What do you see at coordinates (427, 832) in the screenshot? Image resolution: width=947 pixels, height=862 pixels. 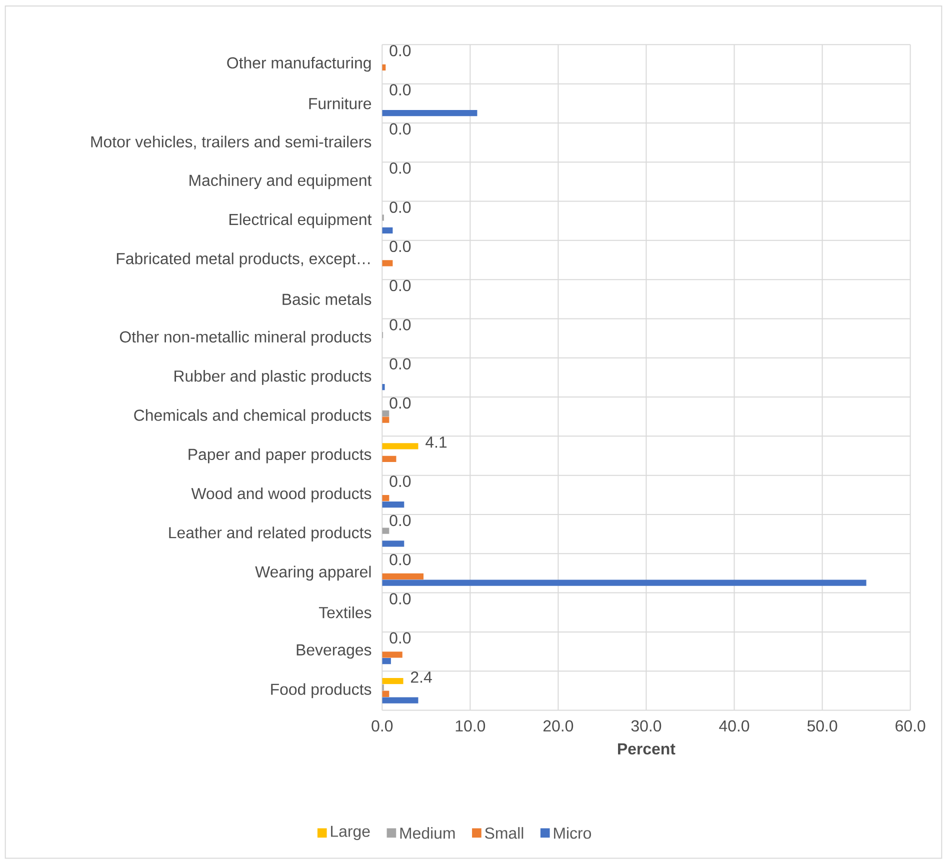 I see `legend-label: Medium` at bounding box center [427, 832].